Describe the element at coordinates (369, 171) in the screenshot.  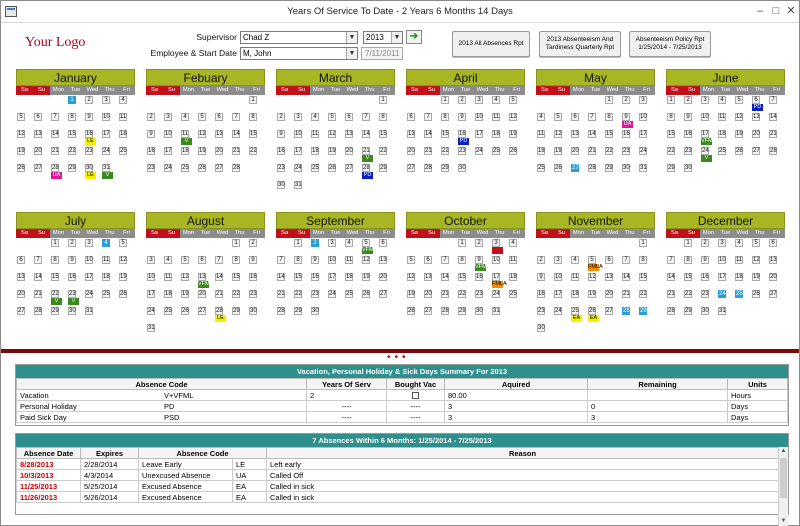
I see `day-cell: 28 PD` at that location.